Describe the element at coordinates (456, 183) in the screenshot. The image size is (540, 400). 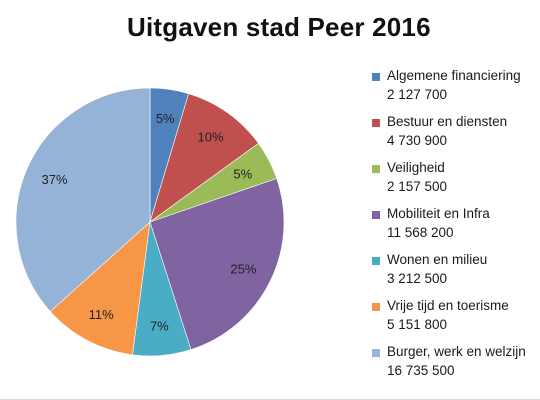
I see `legend-item-veiligheid: Veiligheid 2 157 500` at that location.